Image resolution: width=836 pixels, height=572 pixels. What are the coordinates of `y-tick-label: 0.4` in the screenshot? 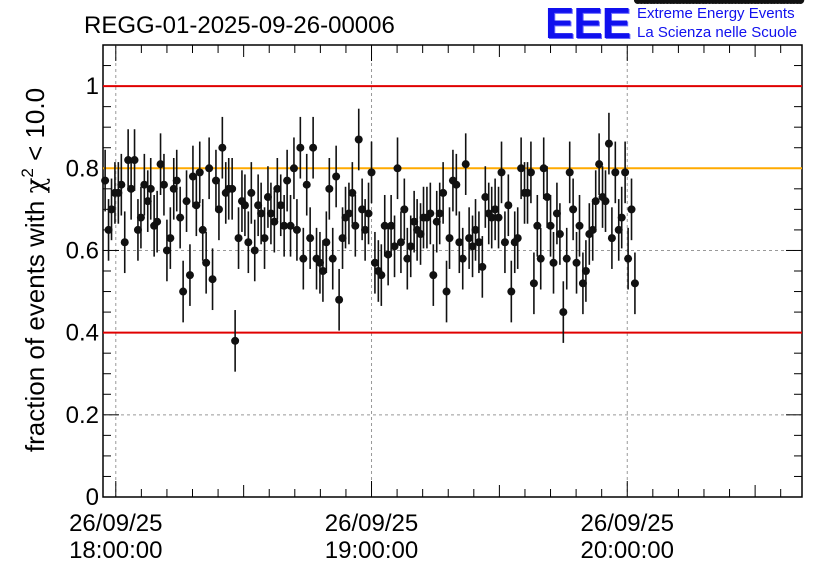 It's located at (82, 333).